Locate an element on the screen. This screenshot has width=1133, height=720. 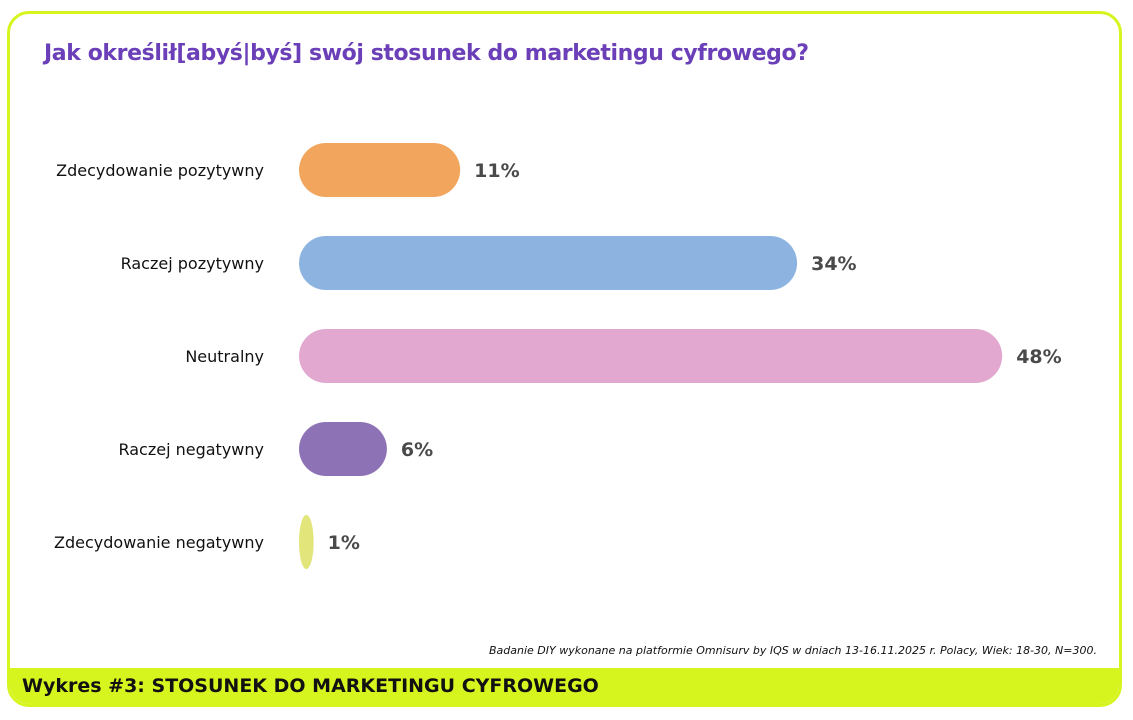
category-label: Raczej negatywny is located at coordinates (191, 449).